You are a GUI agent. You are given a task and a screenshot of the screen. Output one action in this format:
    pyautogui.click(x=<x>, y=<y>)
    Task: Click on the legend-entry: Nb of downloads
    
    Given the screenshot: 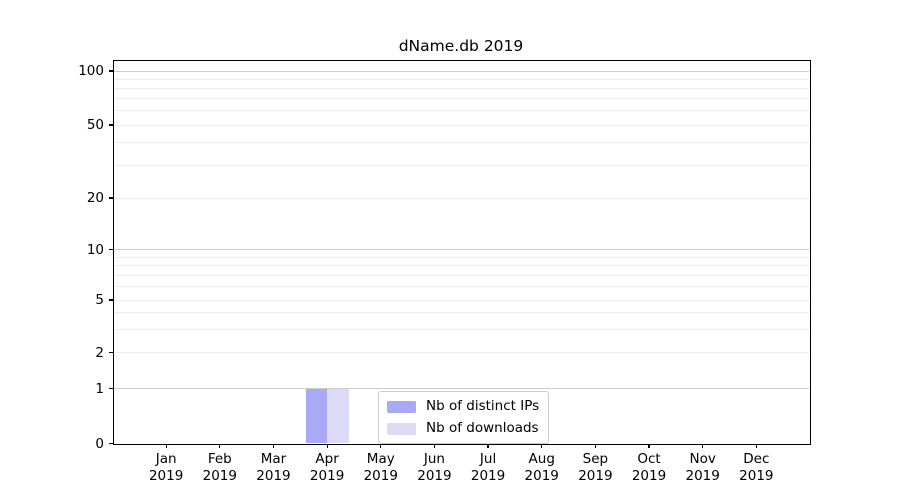 What is the action you would take?
    pyautogui.click(x=463, y=428)
    